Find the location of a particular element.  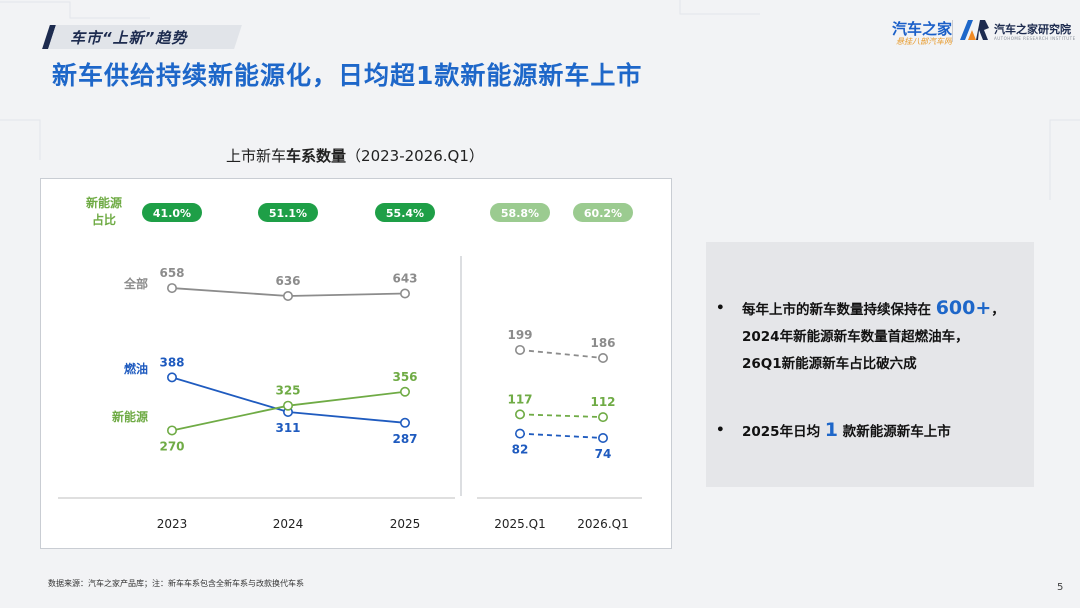

total-annual-data-label: 658 is located at coordinates (171, 273).